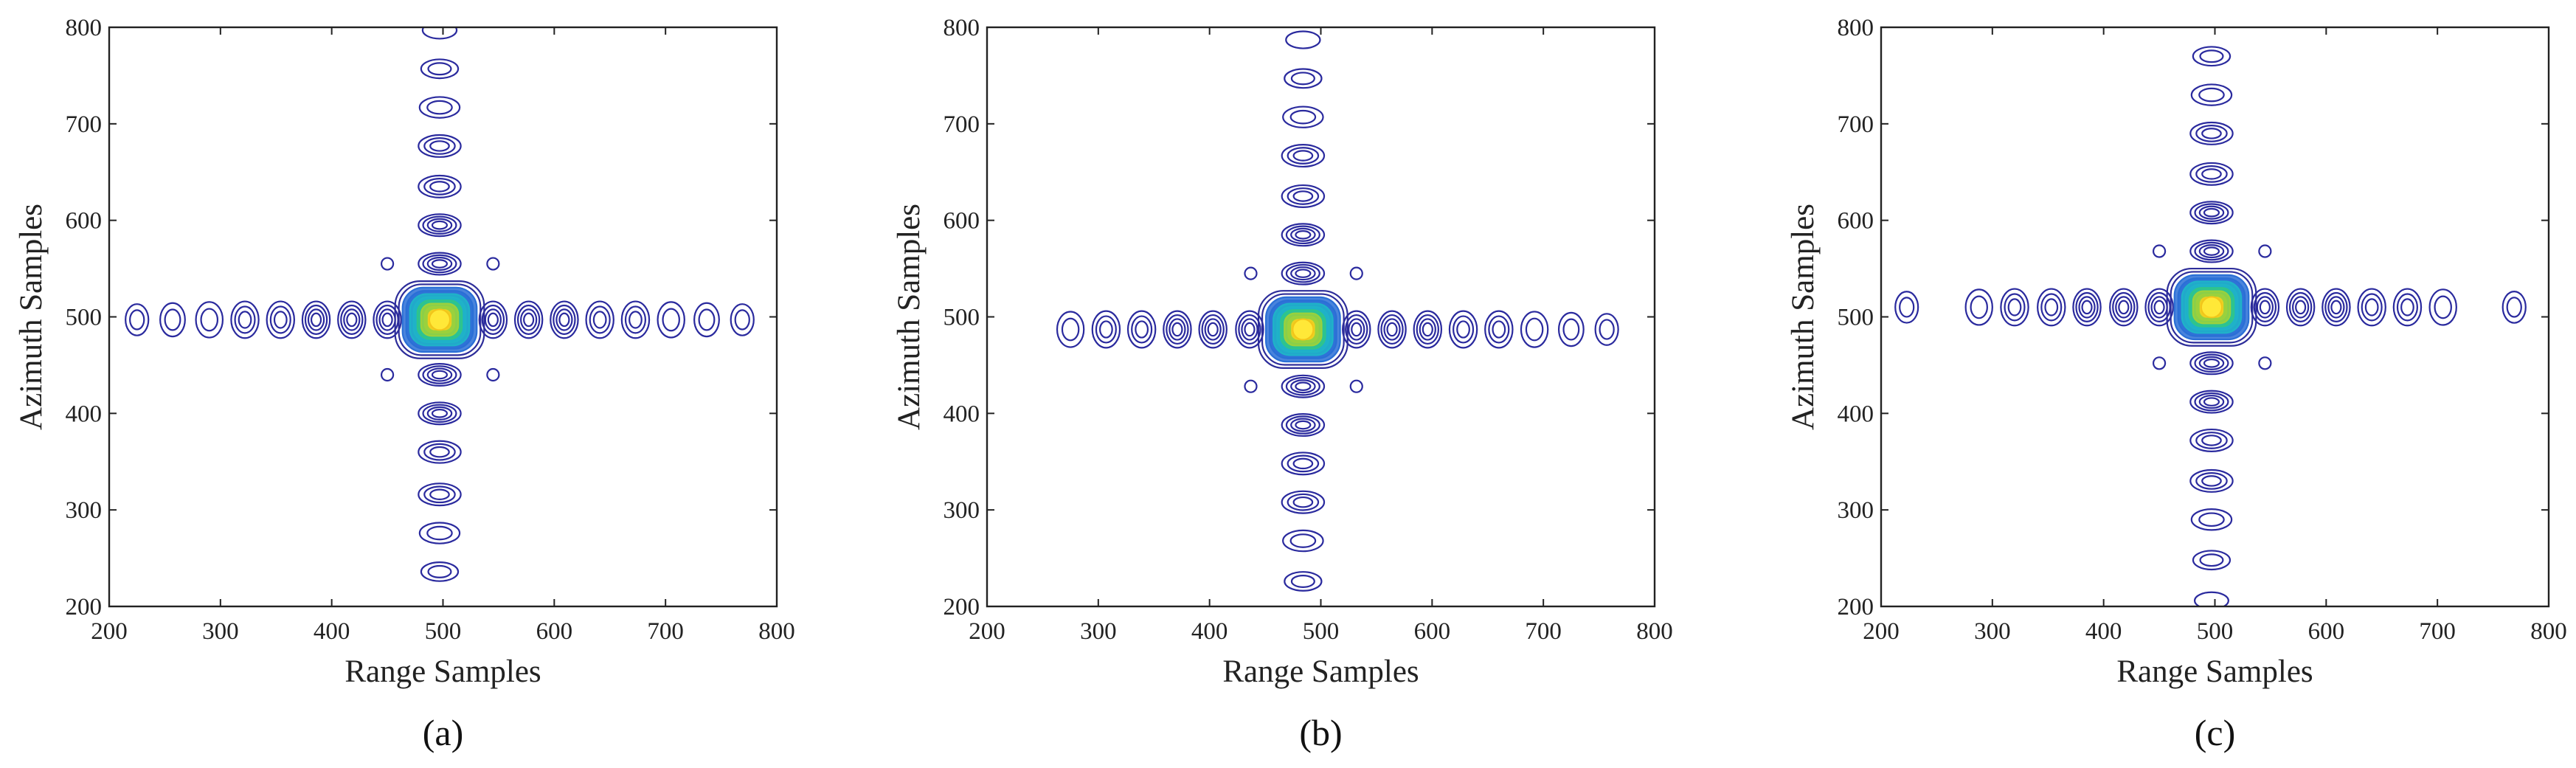 The image size is (2576, 768). I want to click on y-tick-label: 600, so click(1856, 221).